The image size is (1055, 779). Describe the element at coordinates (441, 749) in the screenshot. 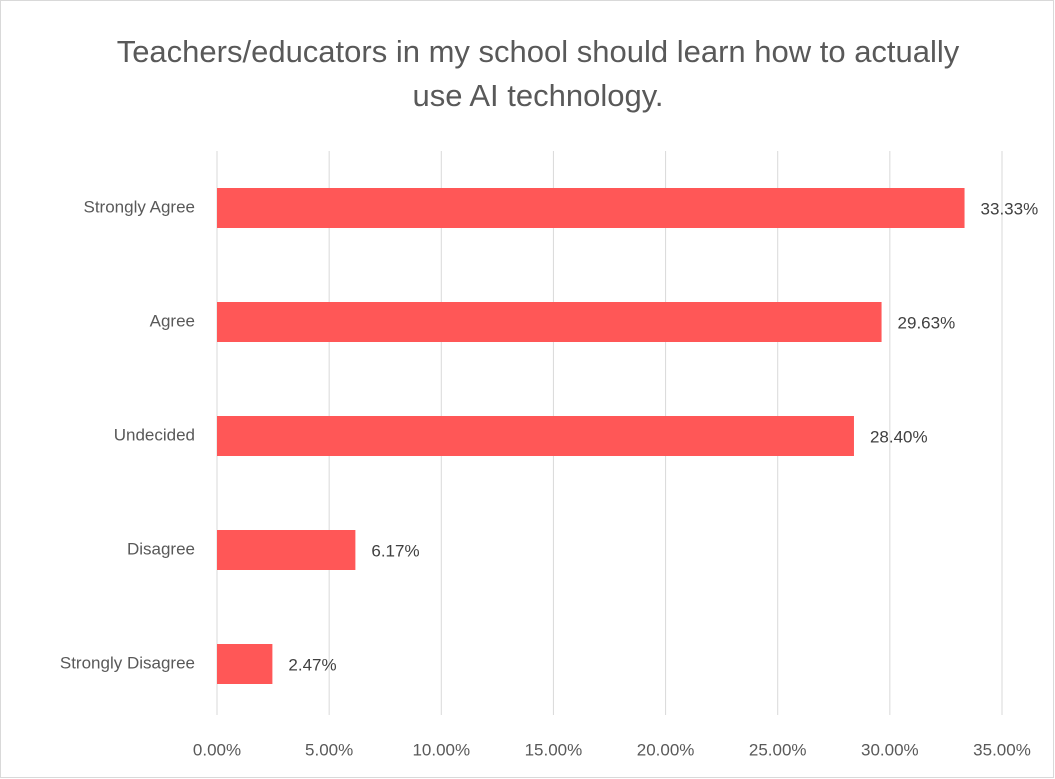

I see `x-tick-label: 10.00%` at that location.